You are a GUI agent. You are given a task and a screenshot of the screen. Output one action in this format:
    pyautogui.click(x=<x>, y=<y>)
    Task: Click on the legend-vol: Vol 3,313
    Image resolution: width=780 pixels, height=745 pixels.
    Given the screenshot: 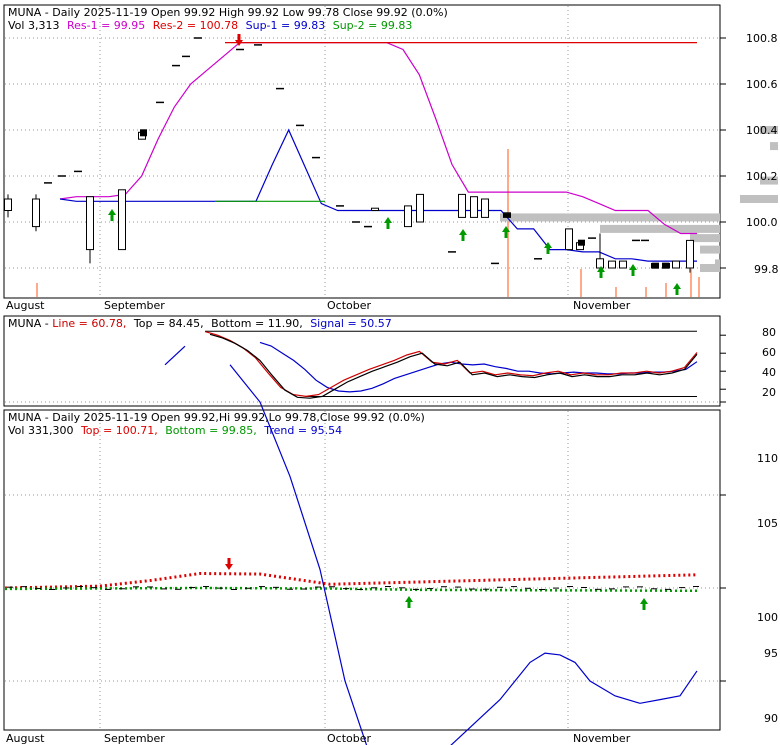 What is the action you would take?
    pyautogui.click(x=33, y=25)
    